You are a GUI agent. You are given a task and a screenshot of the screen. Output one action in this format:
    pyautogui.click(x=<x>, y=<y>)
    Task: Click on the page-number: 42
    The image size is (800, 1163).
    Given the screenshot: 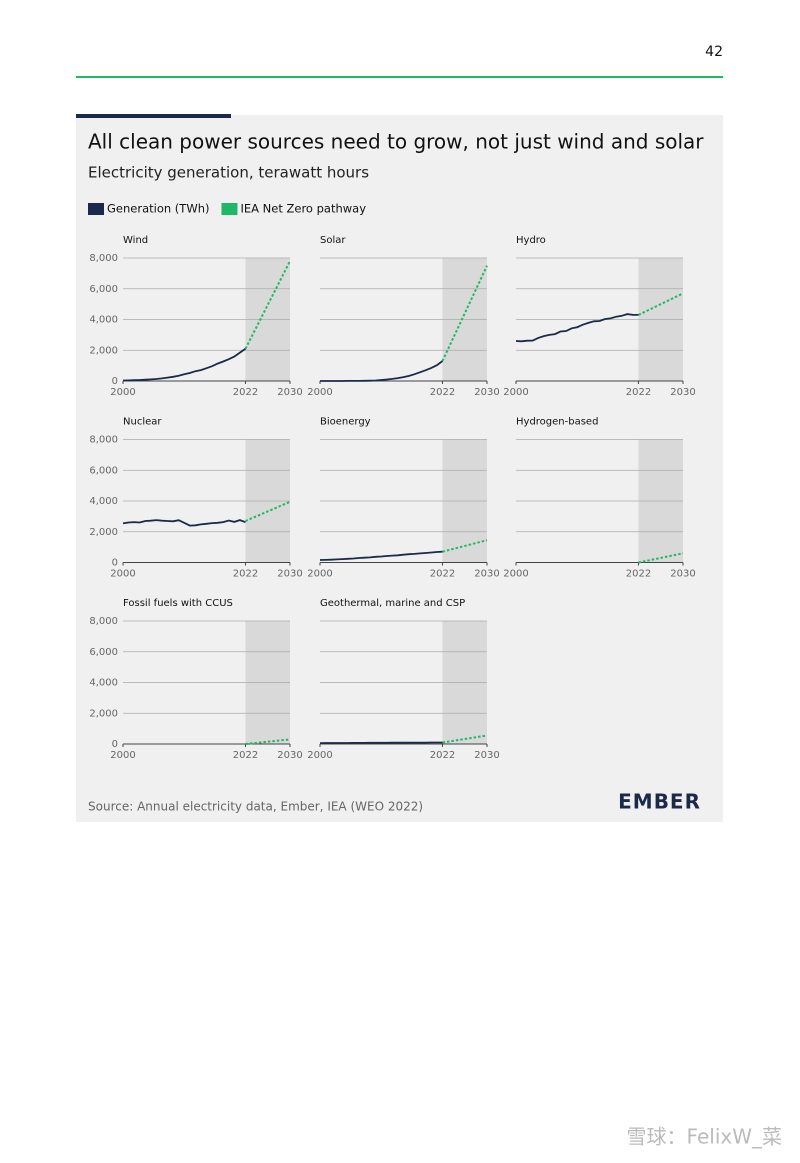 What is the action you would take?
    pyautogui.click(x=714, y=52)
    